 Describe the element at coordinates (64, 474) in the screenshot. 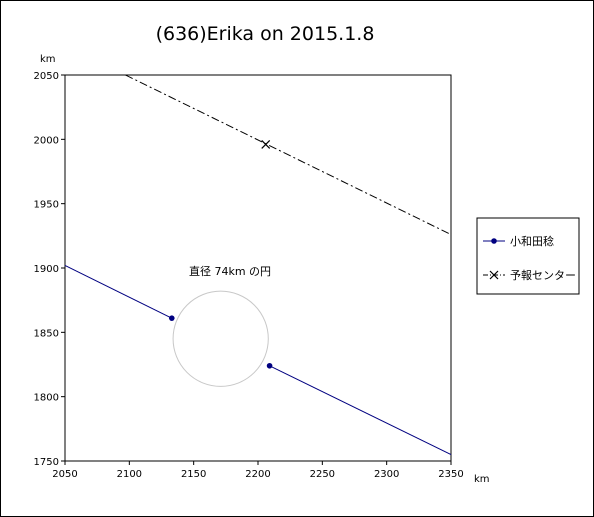

I see `x-tick-label: 2050` at that location.